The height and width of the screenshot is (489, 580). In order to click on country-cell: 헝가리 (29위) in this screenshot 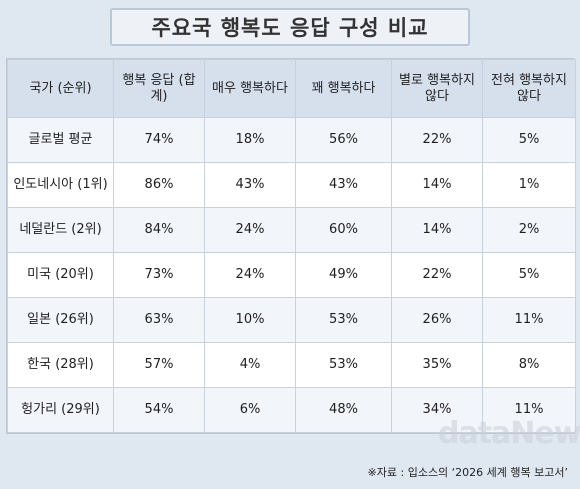, I will do `click(60, 410)`.